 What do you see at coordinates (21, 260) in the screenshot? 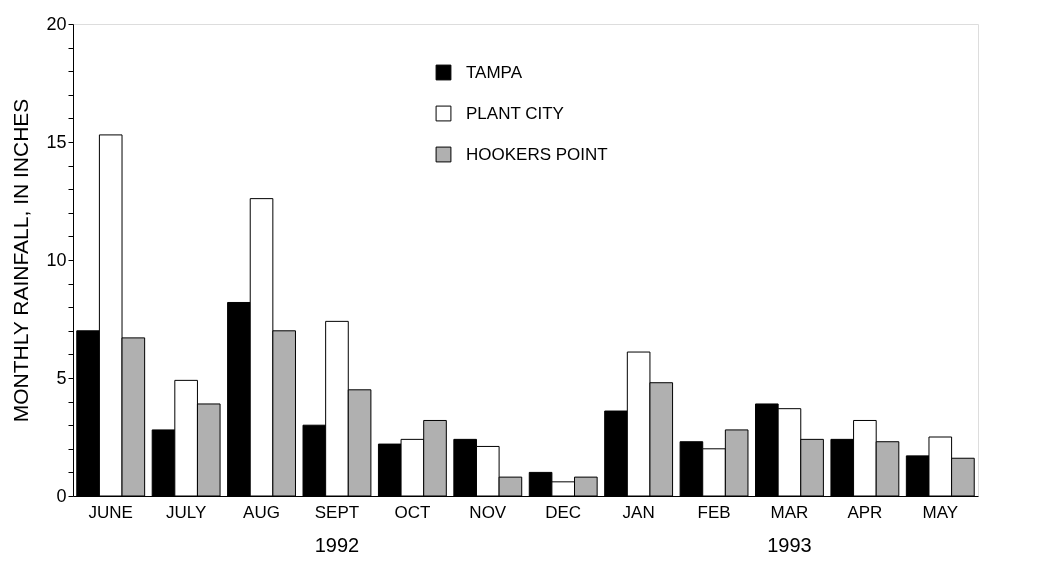
I see `y-axis-title: MONTHLY RAINFALL, IN INCHES` at bounding box center [21, 260].